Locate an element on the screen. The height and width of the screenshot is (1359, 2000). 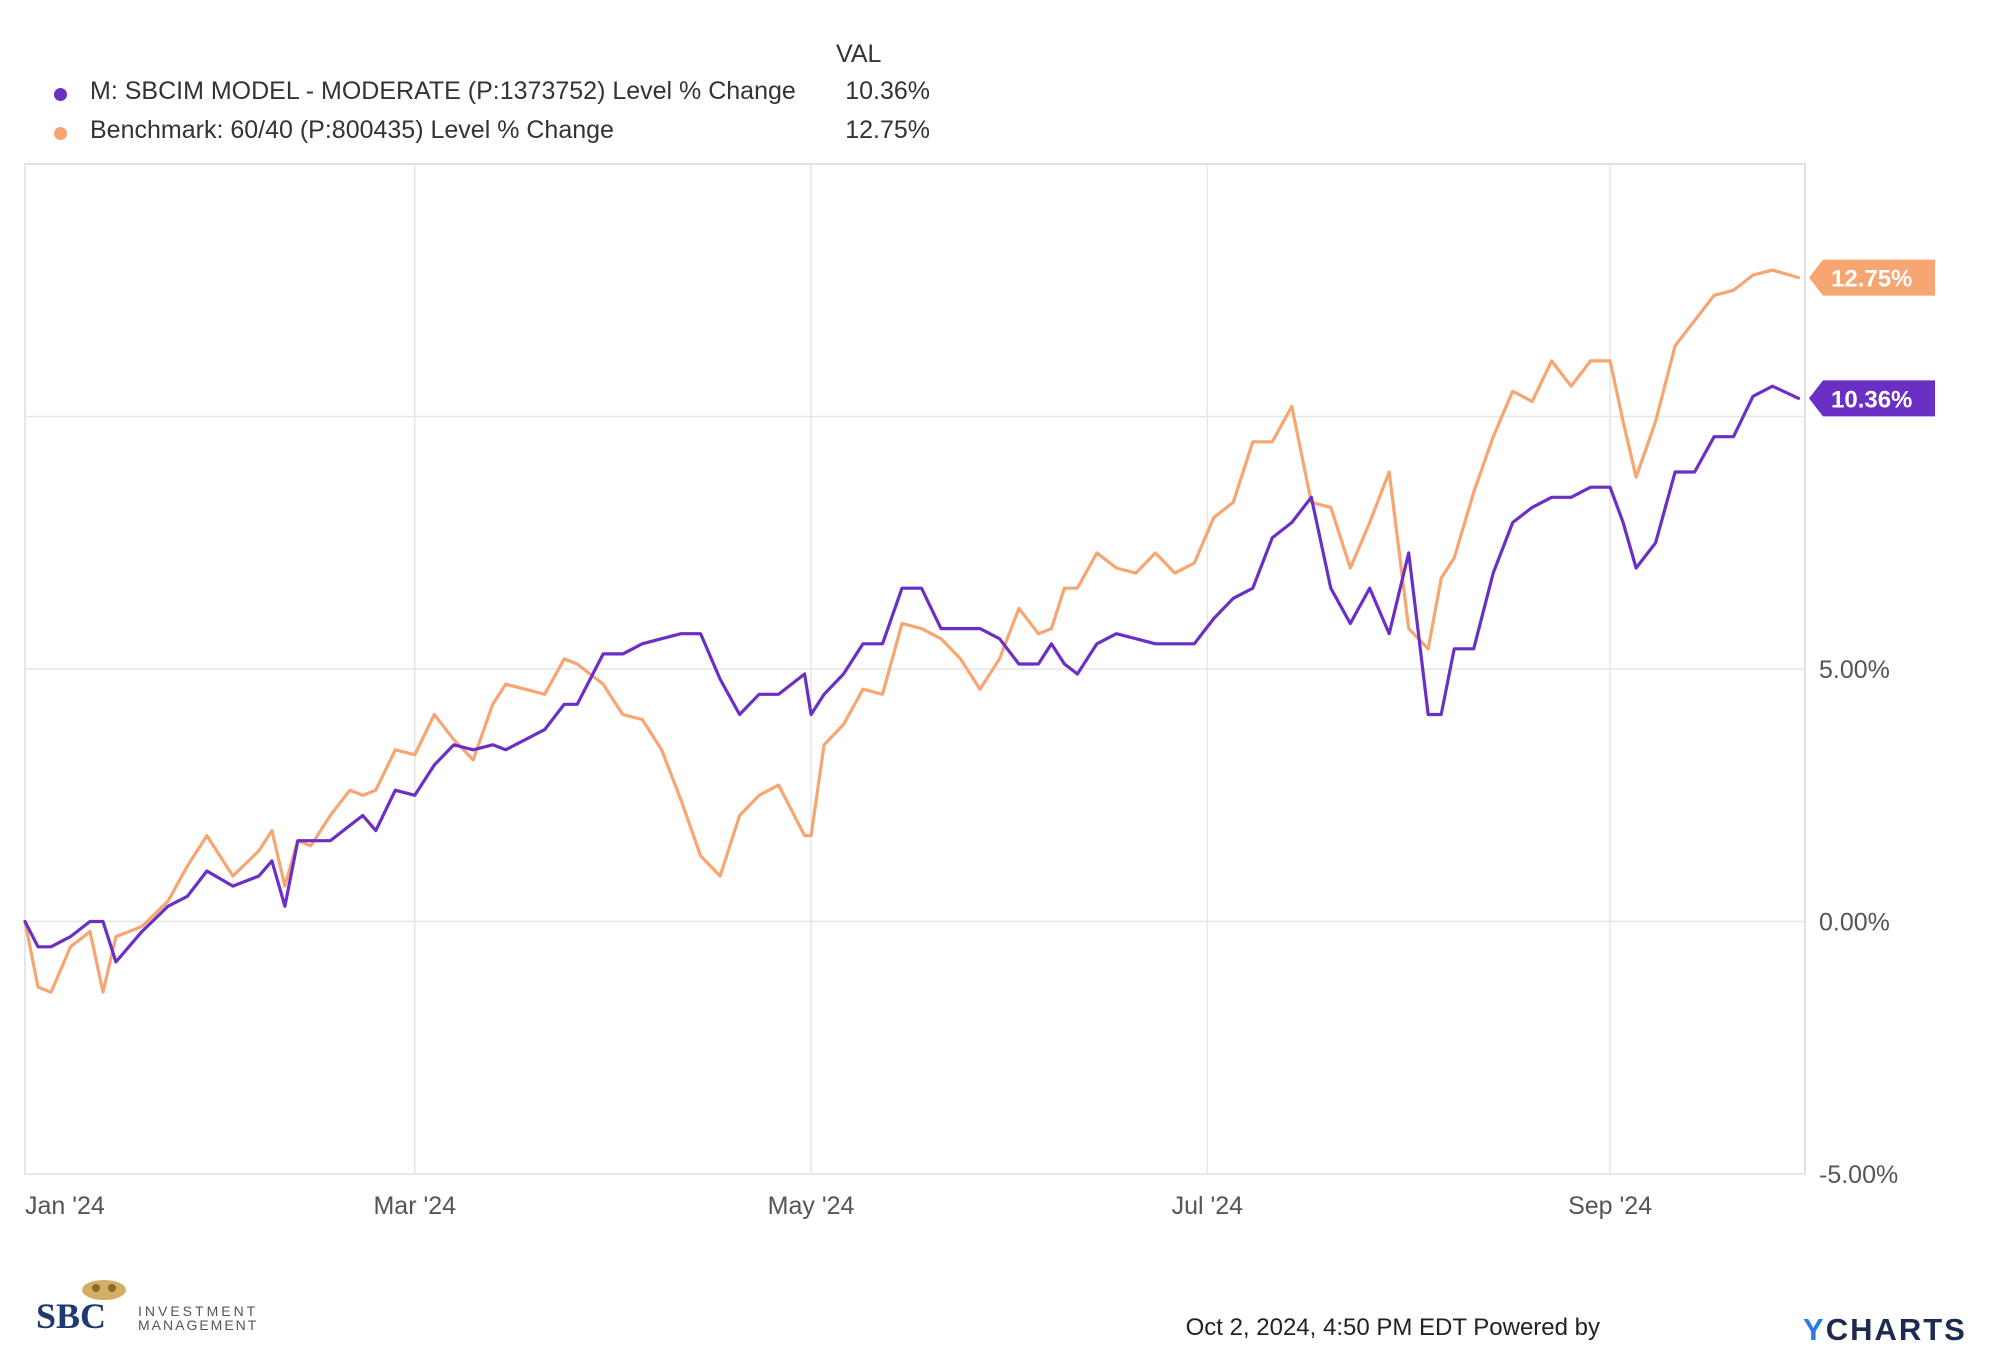
y-tick-label: 5.00% is located at coordinates (1854, 670).